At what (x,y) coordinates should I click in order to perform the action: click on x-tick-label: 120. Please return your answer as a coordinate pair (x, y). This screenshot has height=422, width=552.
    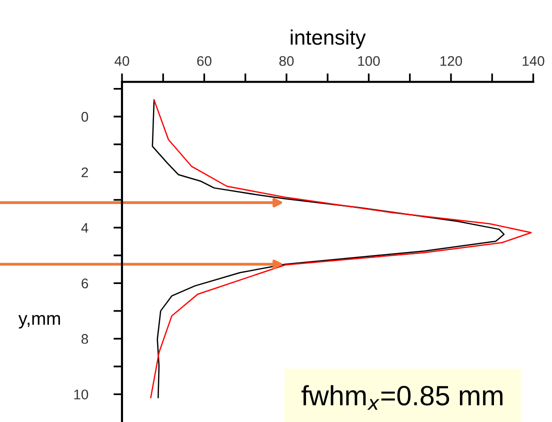
    Looking at the image, I should click on (451, 61).